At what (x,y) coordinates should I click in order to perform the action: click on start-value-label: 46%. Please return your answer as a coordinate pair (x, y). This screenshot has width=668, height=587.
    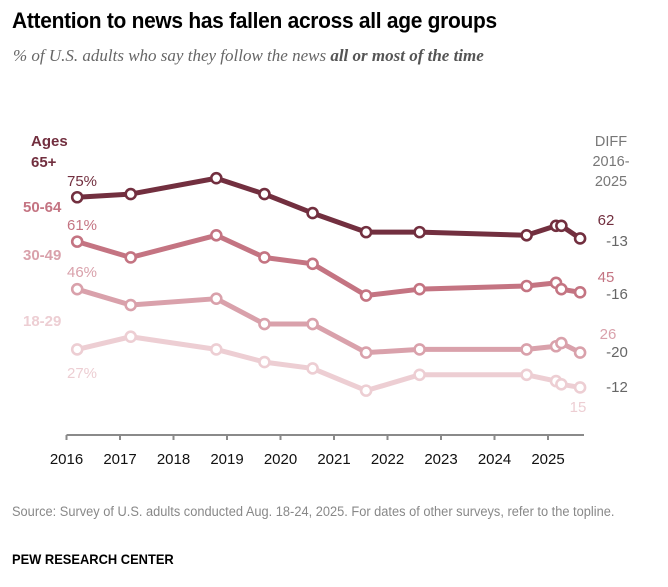
    Looking at the image, I should click on (82, 272).